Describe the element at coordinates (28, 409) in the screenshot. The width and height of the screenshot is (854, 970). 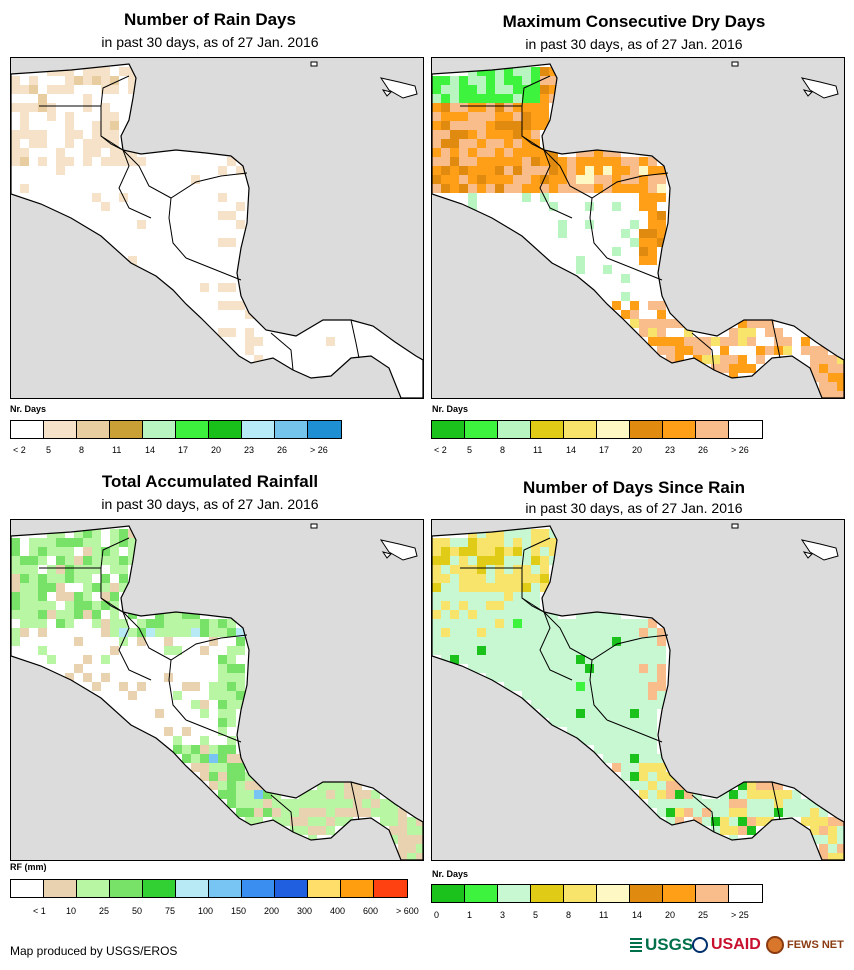
I see `legend-title: Nr. Days` at that location.